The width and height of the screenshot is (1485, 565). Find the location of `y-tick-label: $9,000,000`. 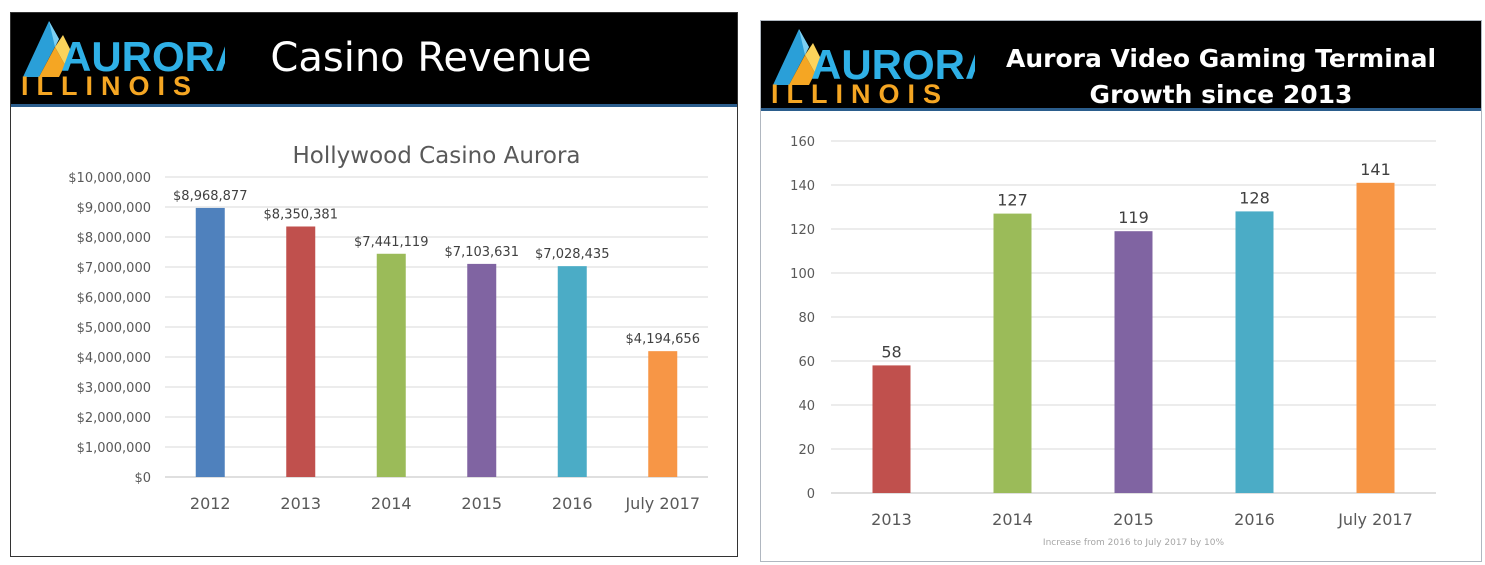

y-tick-label: $9,000,000 is located at coordinates (114, 208).